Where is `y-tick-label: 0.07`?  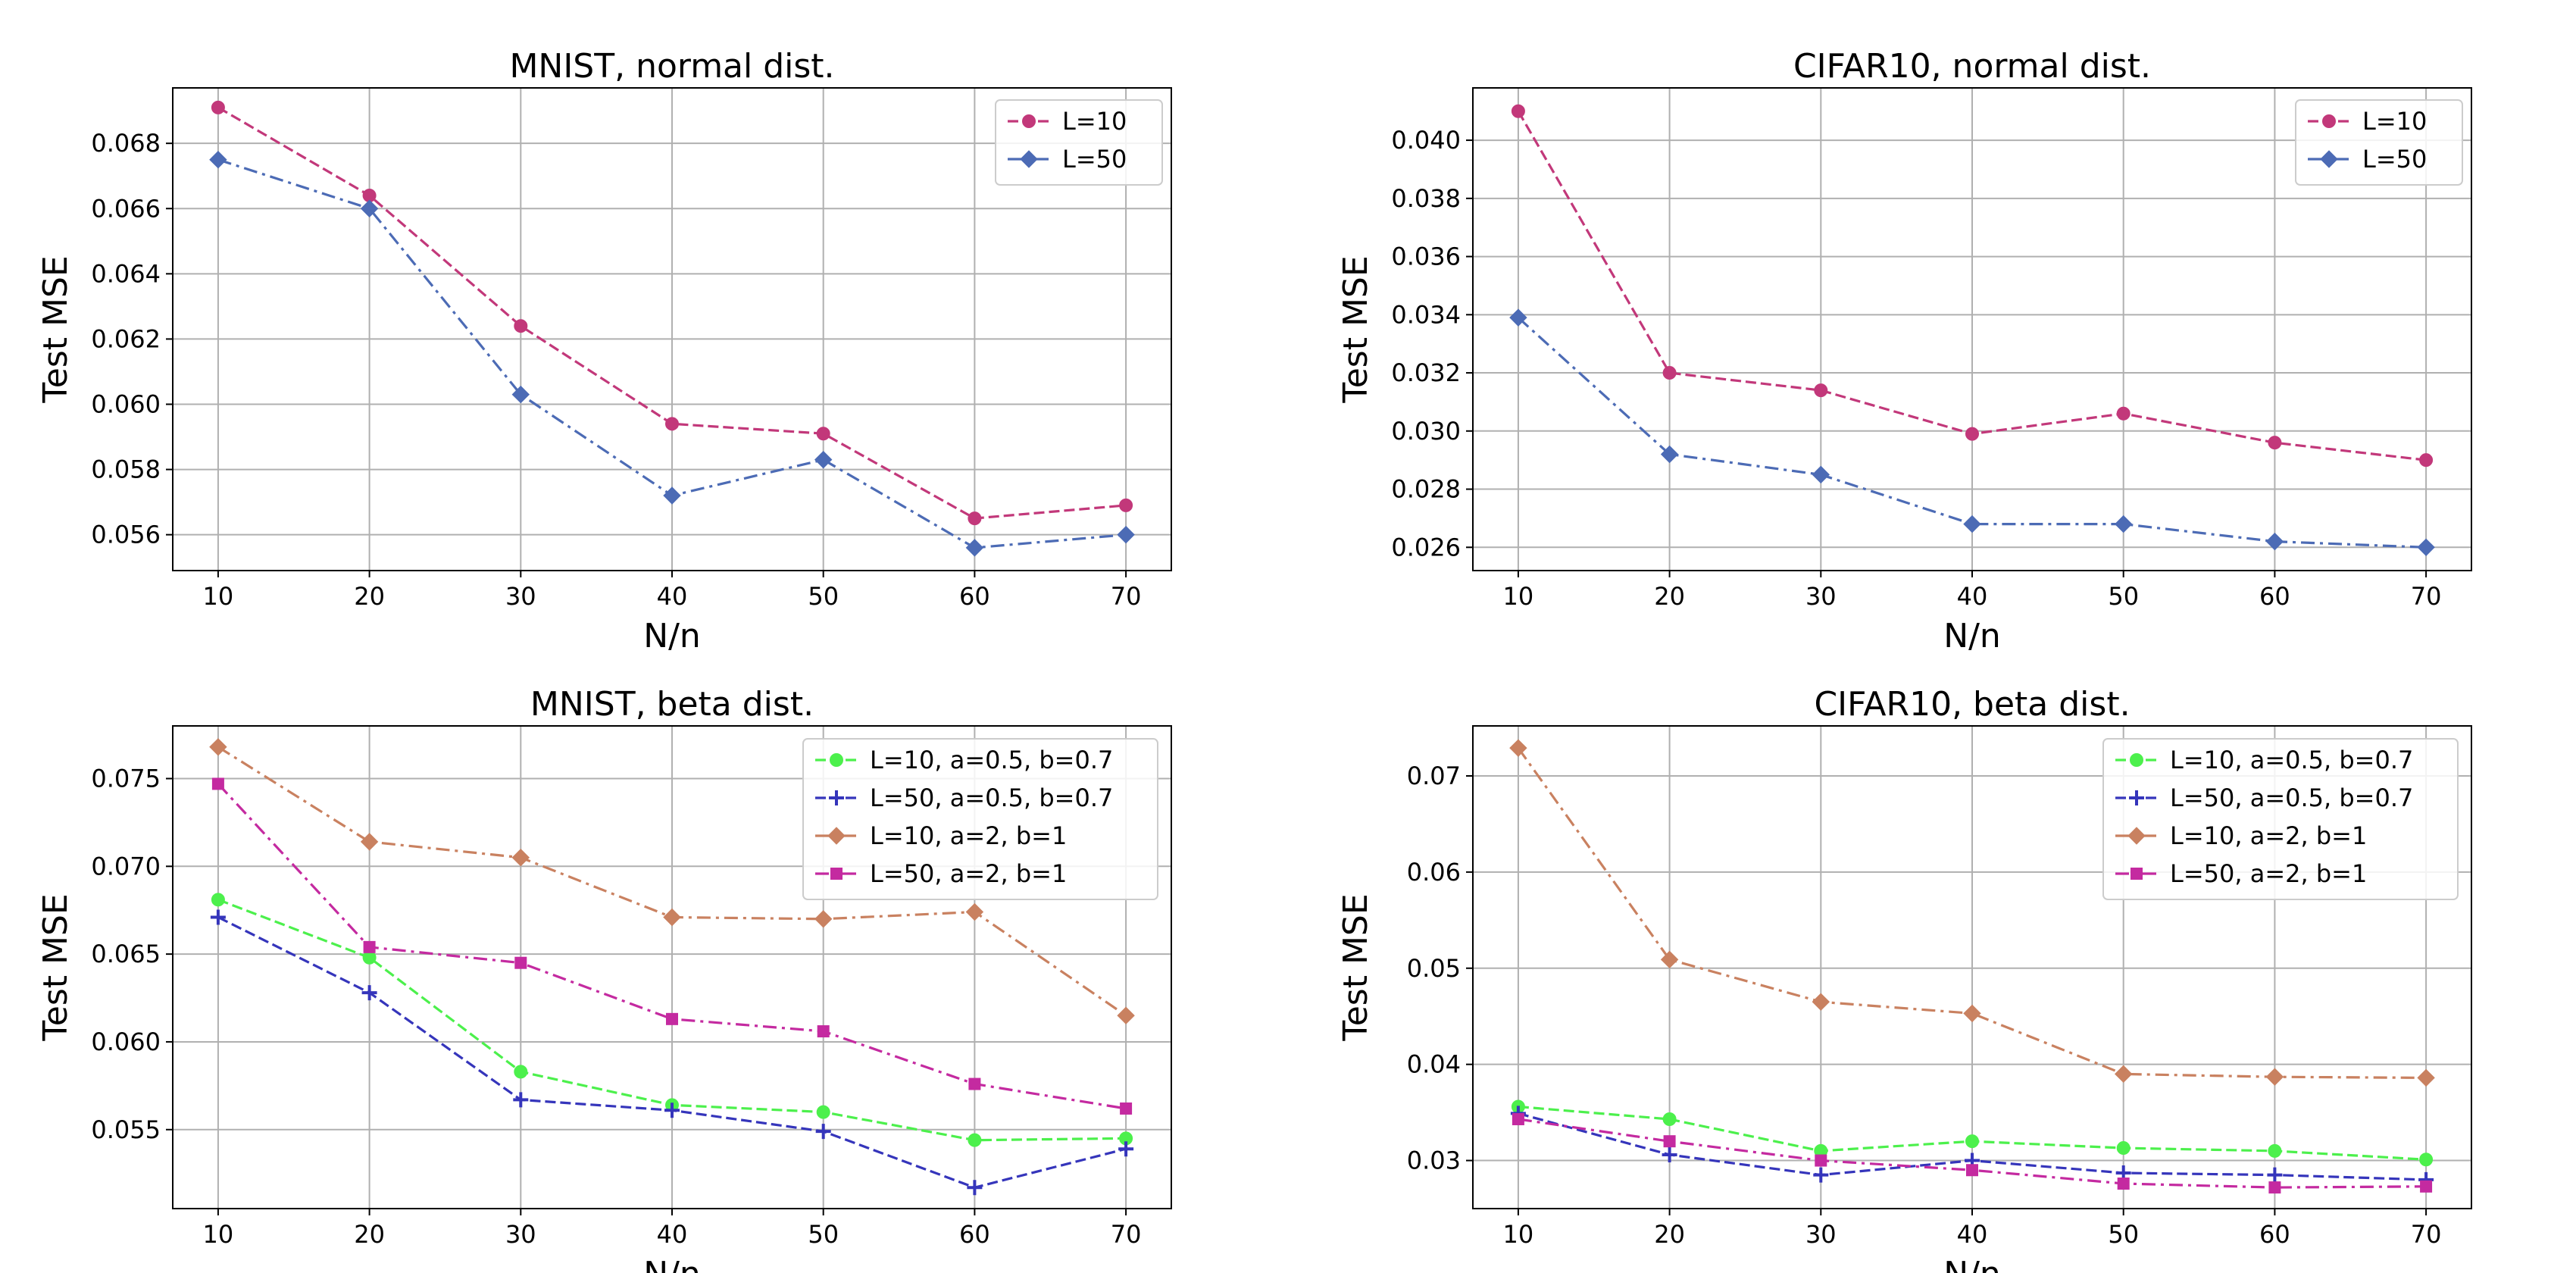 y-tick-label: 0.07 is located at coordinates (1434, 776).